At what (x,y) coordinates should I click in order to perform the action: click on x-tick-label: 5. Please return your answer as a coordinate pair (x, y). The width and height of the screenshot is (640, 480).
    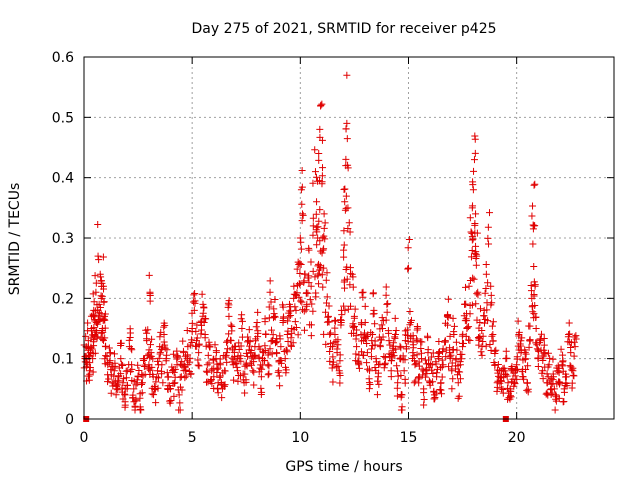
    Looking at the image, I should click on (192, 438).